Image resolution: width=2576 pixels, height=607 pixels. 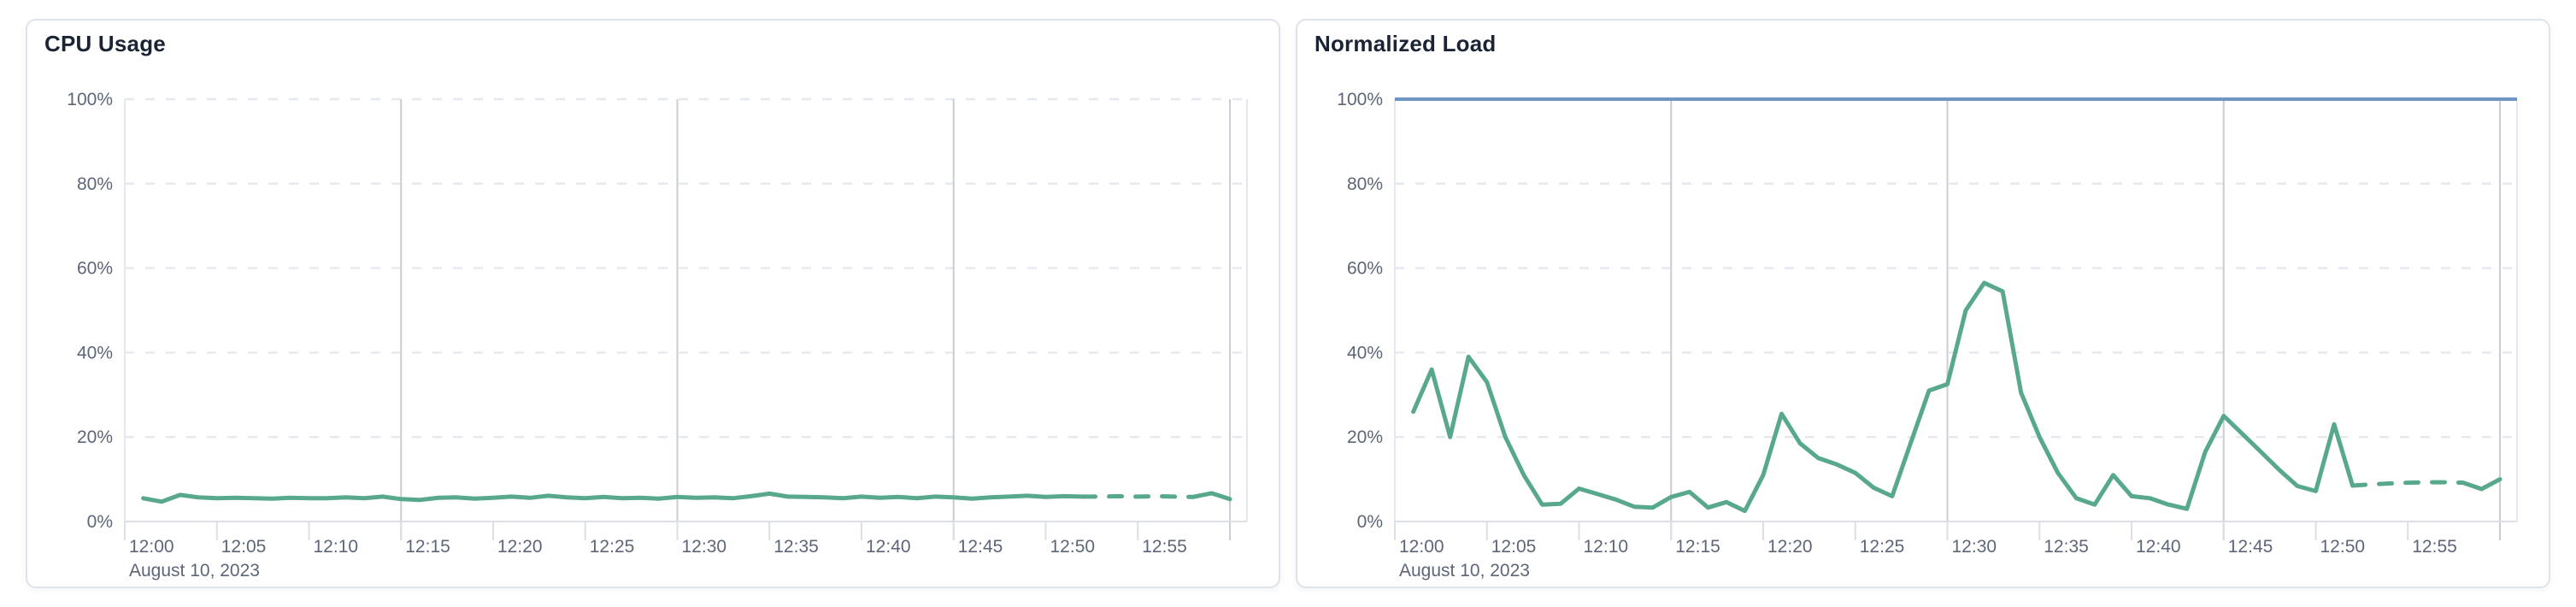 I want to click on cpu-usage-chart-title: CPU Usage, so click(x=105, y=43).